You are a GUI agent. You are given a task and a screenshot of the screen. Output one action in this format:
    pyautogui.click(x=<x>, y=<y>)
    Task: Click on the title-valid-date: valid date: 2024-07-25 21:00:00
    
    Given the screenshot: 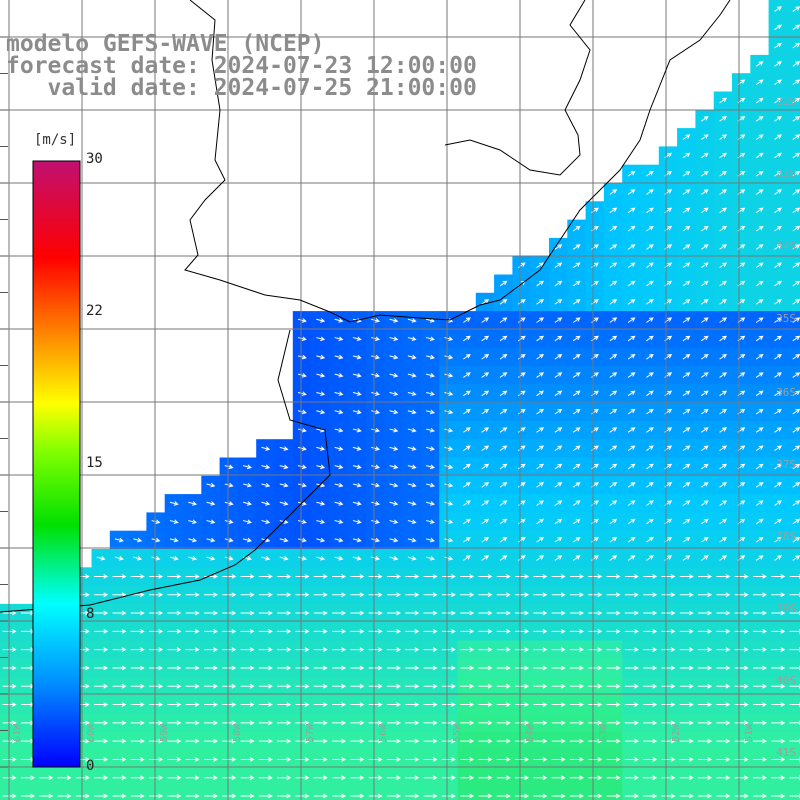 What is the action you would take?
    pyautogui.click(x=241, y=88)
    